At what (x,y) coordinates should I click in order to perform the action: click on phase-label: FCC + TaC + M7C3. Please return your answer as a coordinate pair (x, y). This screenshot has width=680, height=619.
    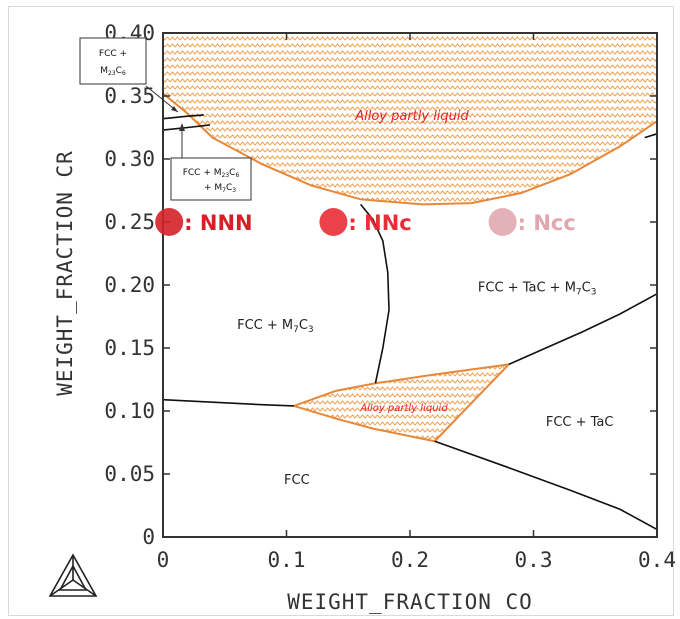
    Looking at the image, I should click on (537, 288).